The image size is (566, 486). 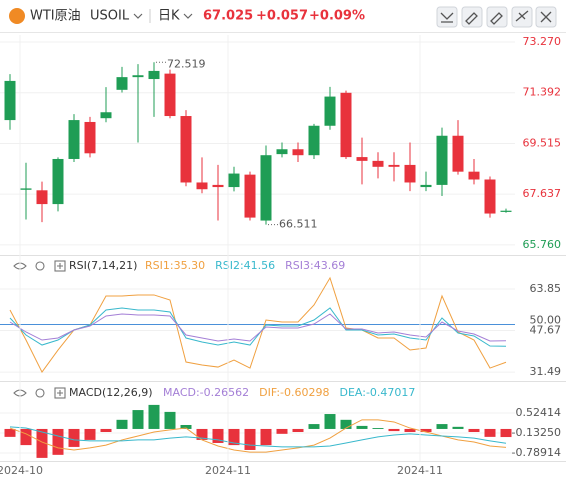 What do you see at coordinates (542, 244) in the screenshot?
I see `y-tick-label: 65.760` at bounding box center [542, 244].